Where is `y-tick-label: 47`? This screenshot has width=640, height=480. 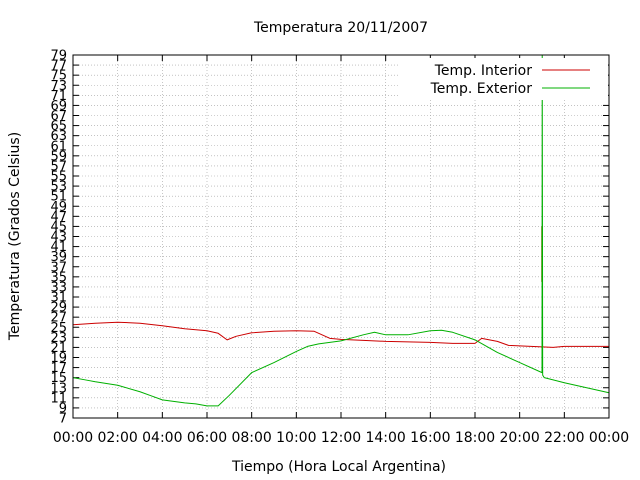
y-tick-label: 47 is located at coordinates (58, 217).